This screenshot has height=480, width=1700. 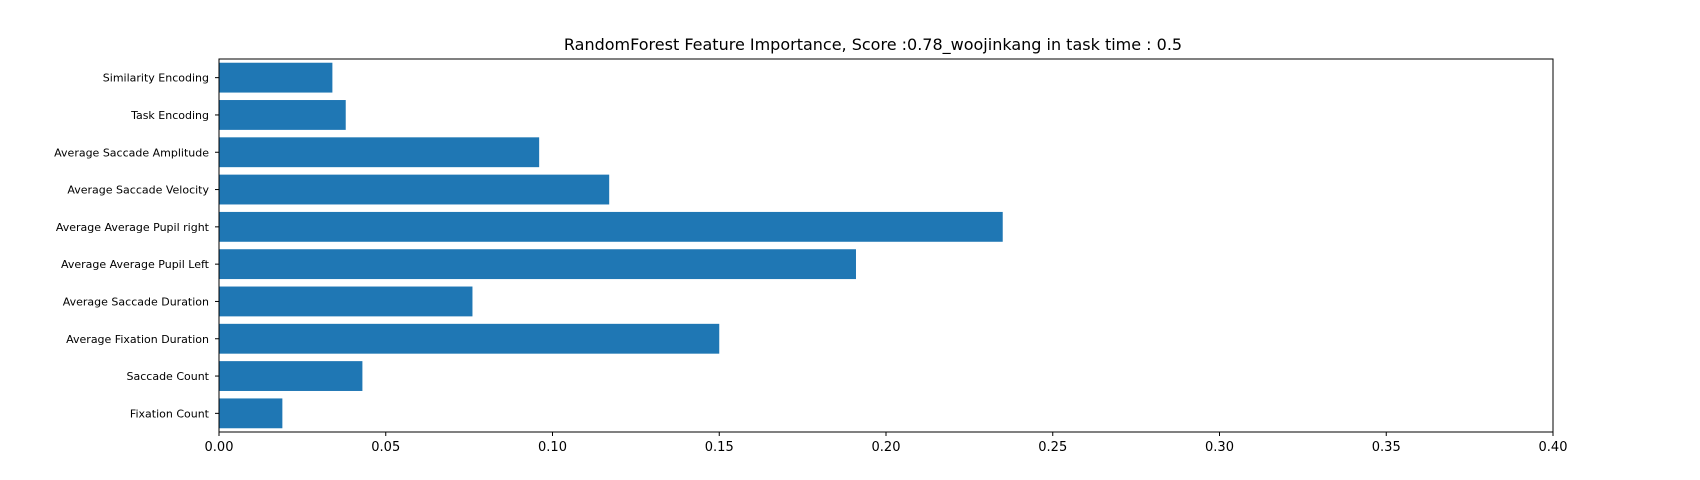 I want to click on bar-average-saccade-velocity, so click(x=414, y=189).